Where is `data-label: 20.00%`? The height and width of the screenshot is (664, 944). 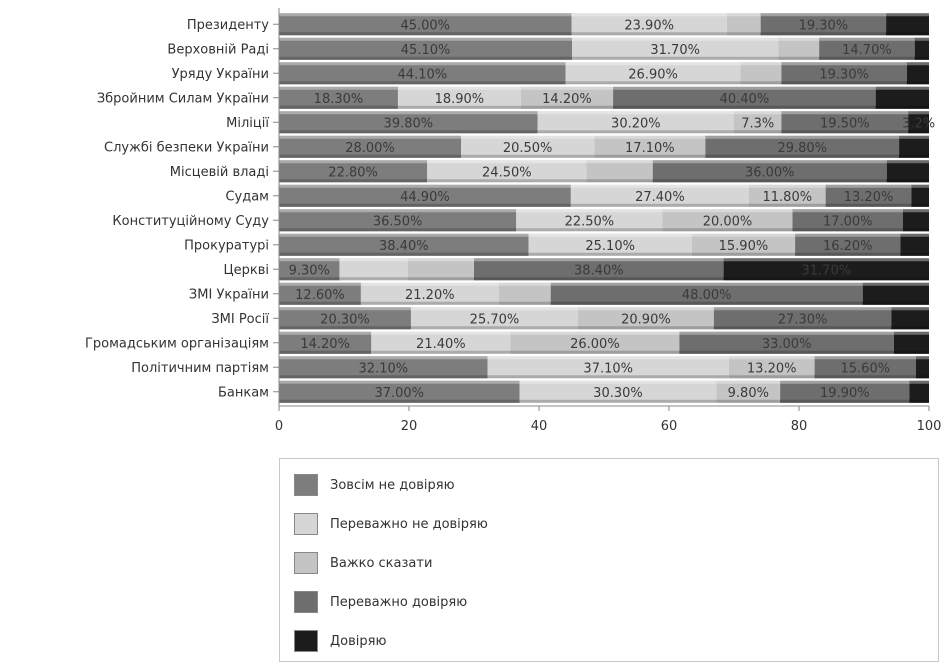
data-label: 20.00% is located at coordinates (728, 221).